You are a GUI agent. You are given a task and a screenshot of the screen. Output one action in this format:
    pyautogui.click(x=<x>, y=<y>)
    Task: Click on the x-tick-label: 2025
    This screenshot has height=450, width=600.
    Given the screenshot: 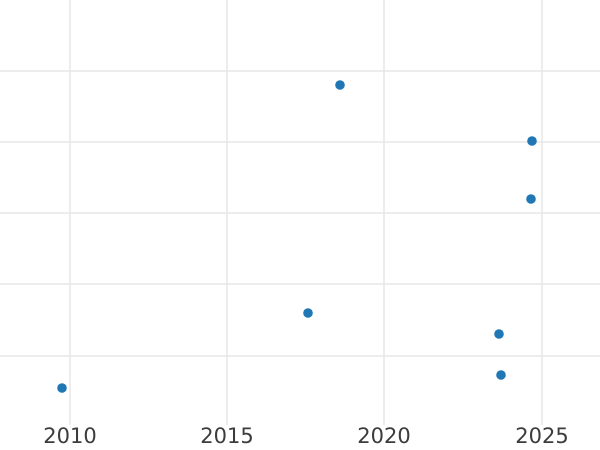 What is the action you would take?
    pyautogui.click(x=541, y=436)
    